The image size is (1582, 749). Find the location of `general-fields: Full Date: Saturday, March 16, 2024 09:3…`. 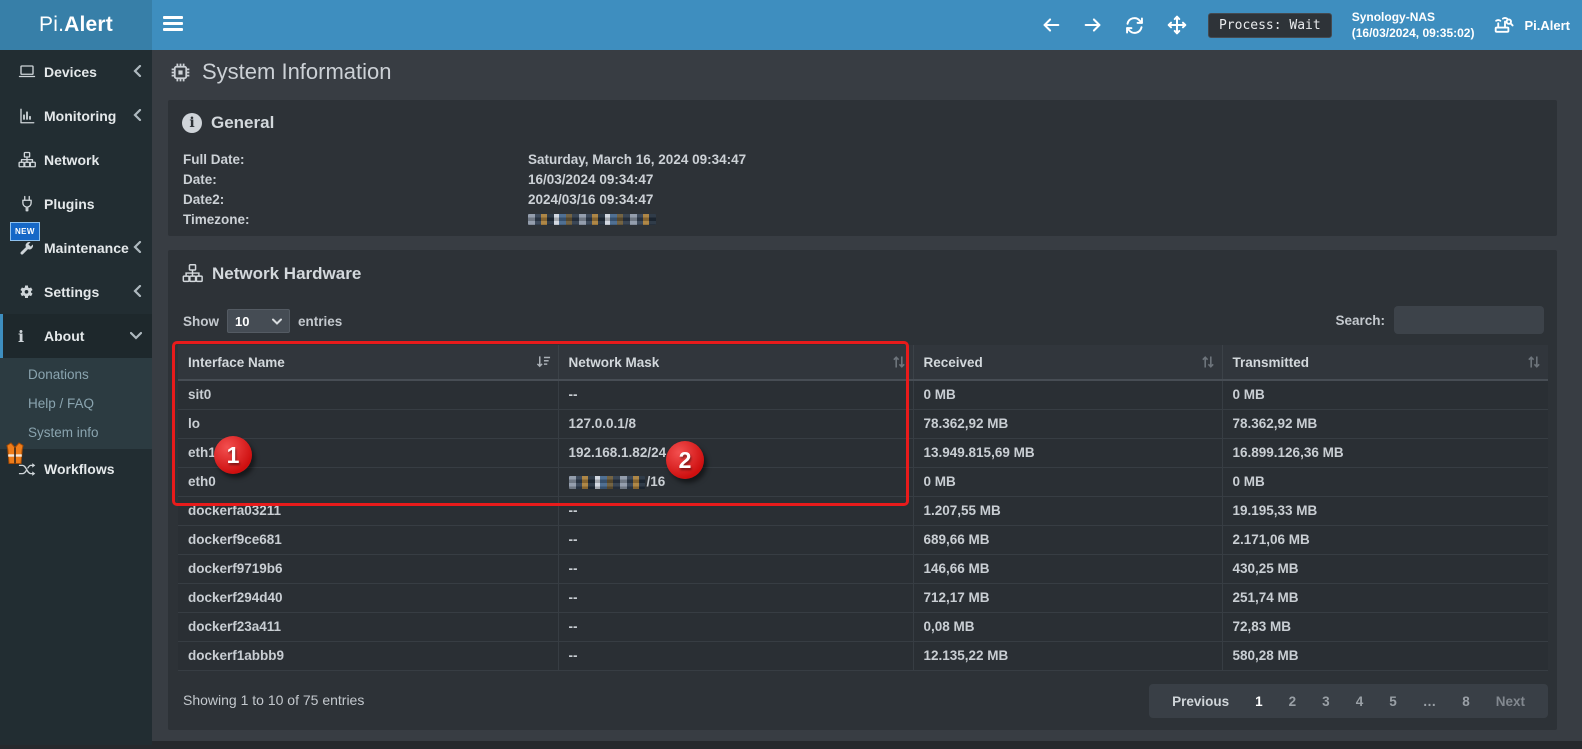

general-fields: Full Date: Saturday, March 16, 2024 09:3… is located at coordinates (863, 190).